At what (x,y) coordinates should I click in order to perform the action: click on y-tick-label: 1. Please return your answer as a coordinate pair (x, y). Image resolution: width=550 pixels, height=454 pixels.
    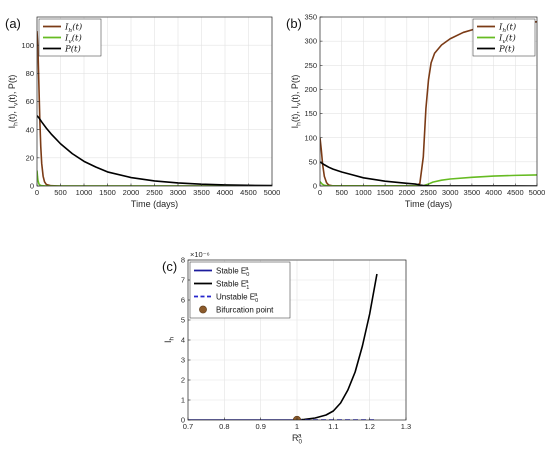
    Looking at the image, I should click on (183, 400).